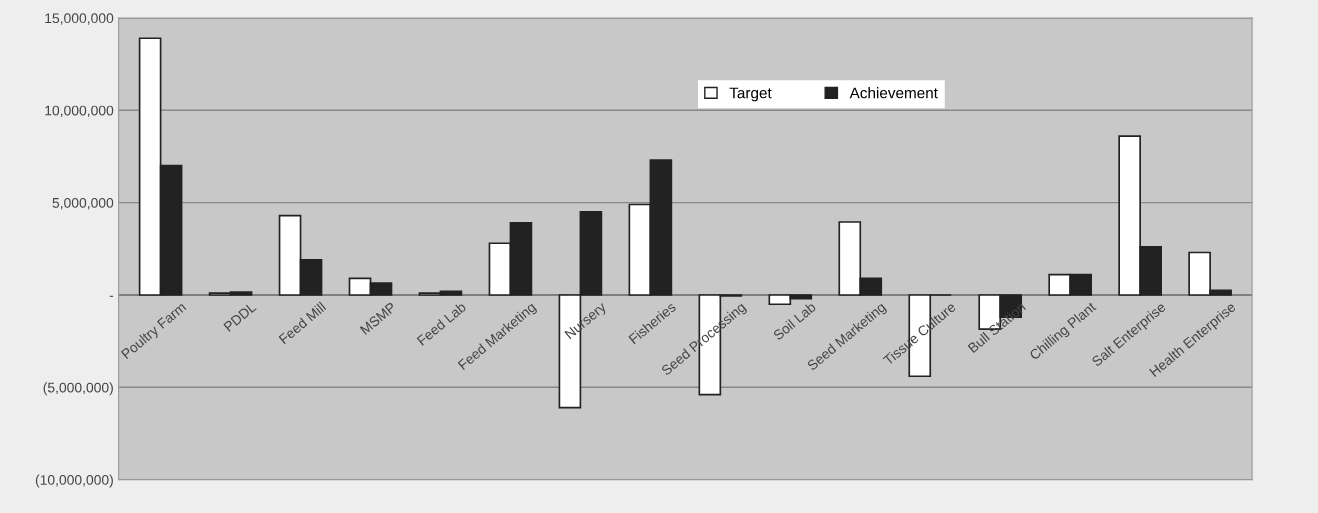 This screenshot has height=513, width=1318. I want to click on legend-label: Achievement, so click(893, 93).